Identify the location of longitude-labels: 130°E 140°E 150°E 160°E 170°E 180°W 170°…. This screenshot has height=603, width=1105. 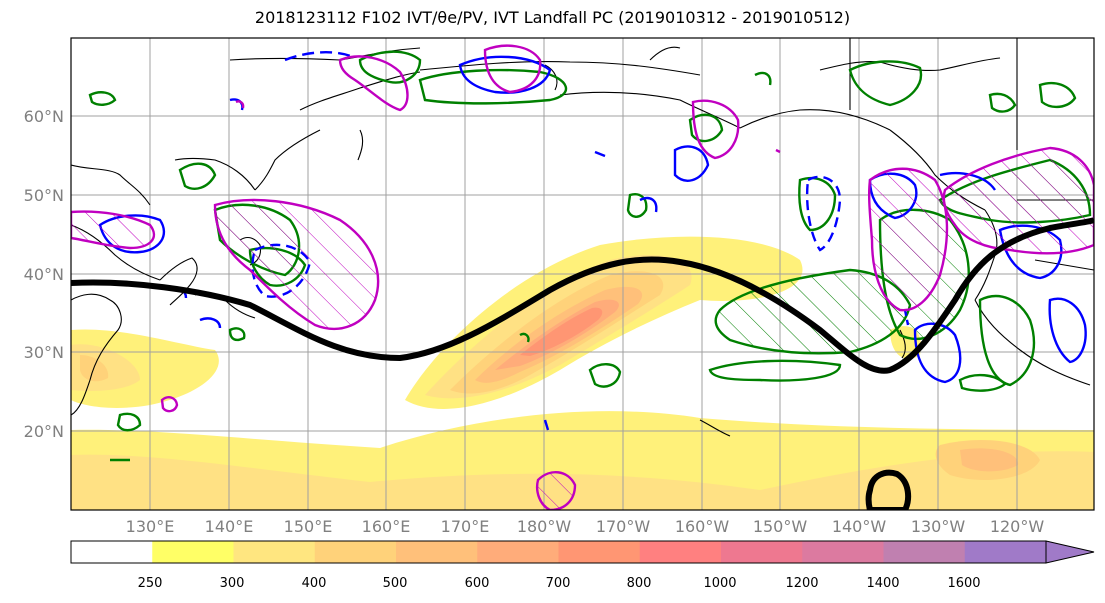
(585, 526).